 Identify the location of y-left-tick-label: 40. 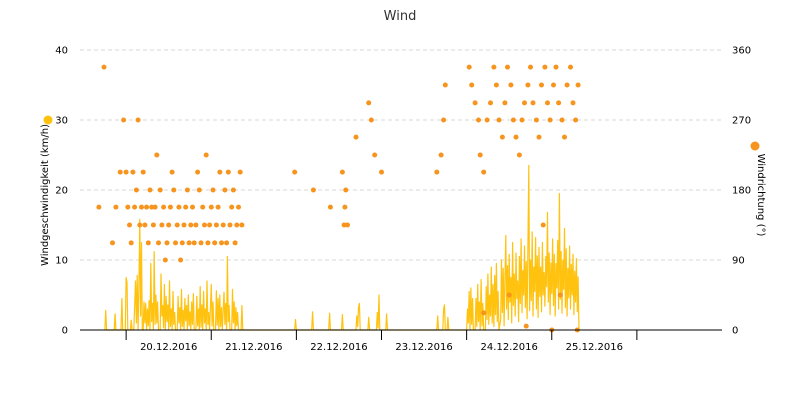
(61, 51).